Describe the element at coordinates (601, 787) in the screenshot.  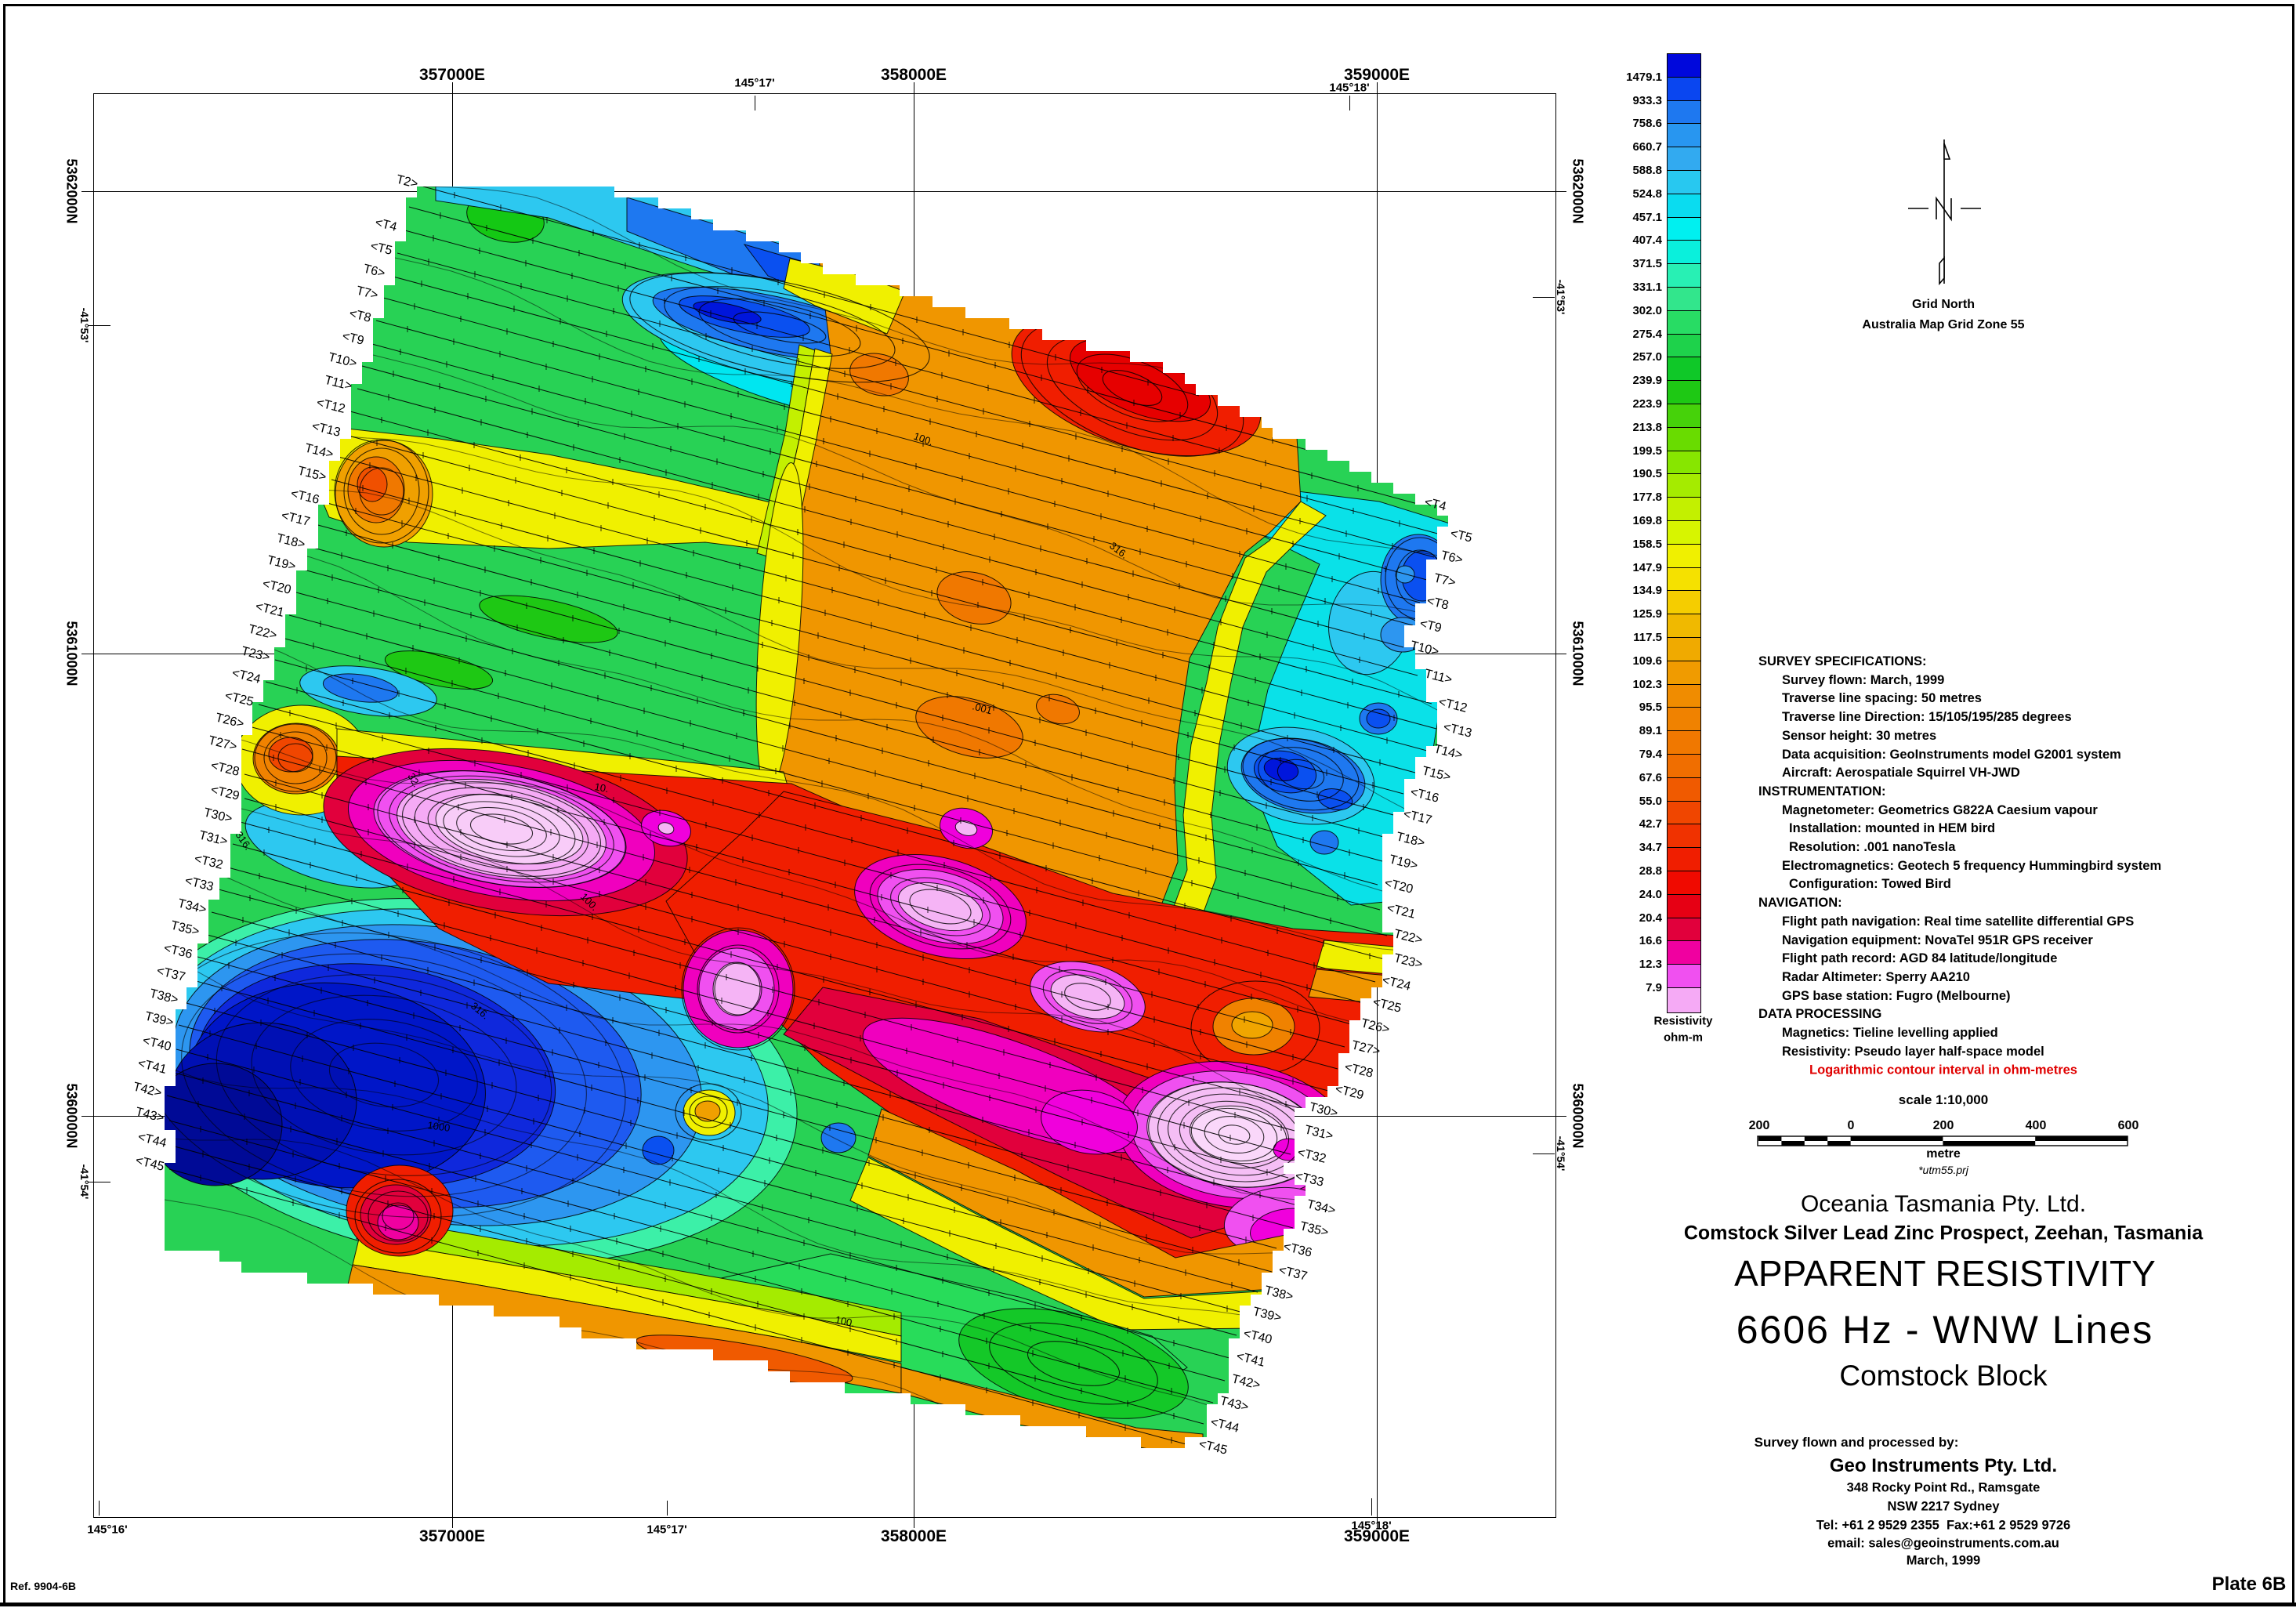
I see `svg-text: 10.` at that location.